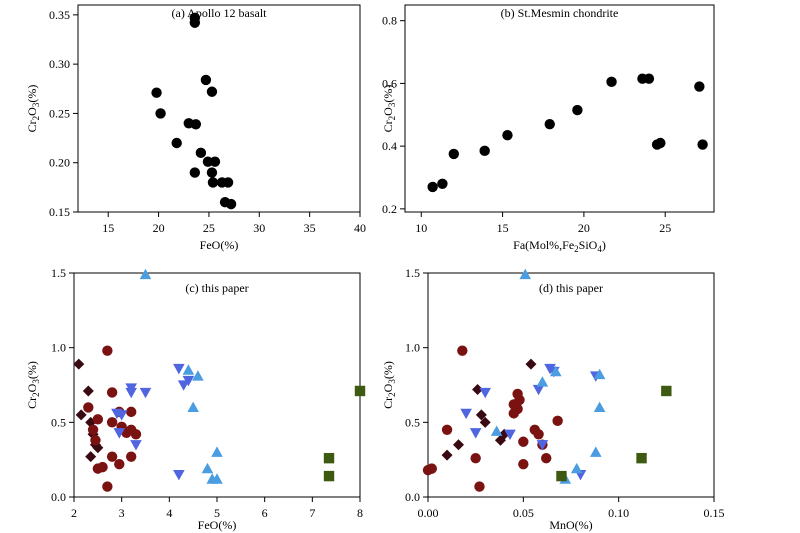 This screenshot has width=800, height=533. Describe the element at coordinates (217, 525) in the screenshot. I see `x-axis-label-c: FeO(%)` at that location.